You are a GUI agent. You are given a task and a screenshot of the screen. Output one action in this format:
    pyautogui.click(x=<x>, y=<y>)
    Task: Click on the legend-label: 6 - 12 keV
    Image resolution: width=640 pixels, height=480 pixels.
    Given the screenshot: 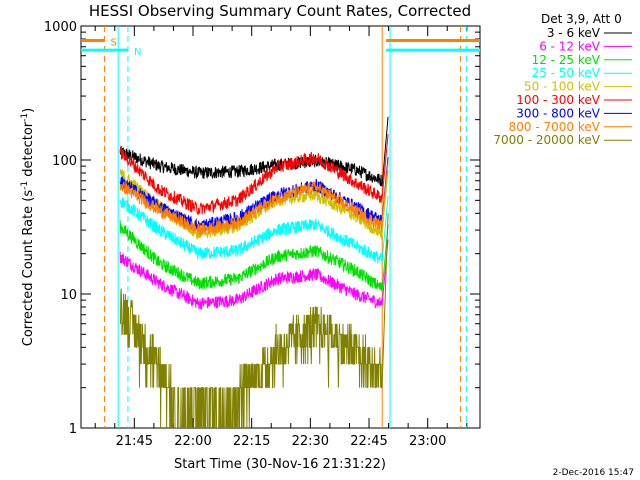 What is the action you would take?
    pyautogui.click(x=570, y=46)
    